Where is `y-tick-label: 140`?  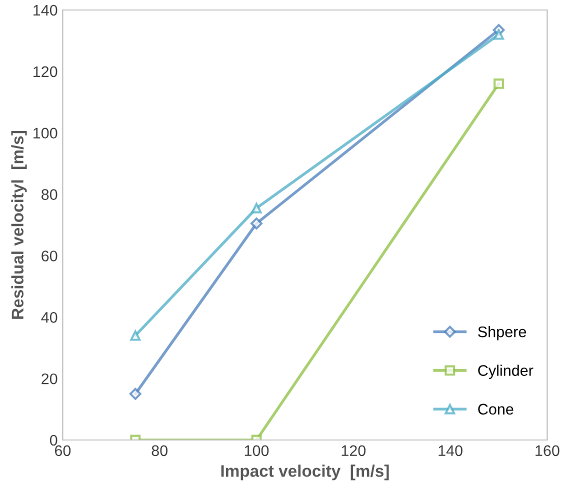
y-tick-label: 140 is located at coordinates (46, 10).